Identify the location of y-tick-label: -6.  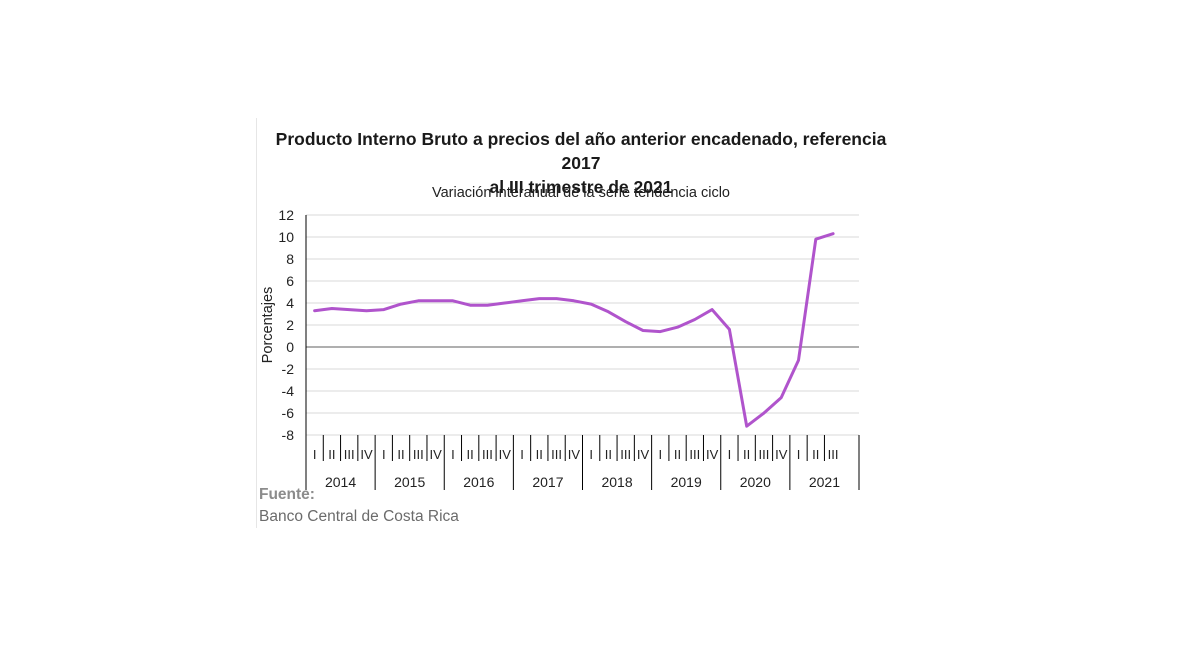
(288, 413).